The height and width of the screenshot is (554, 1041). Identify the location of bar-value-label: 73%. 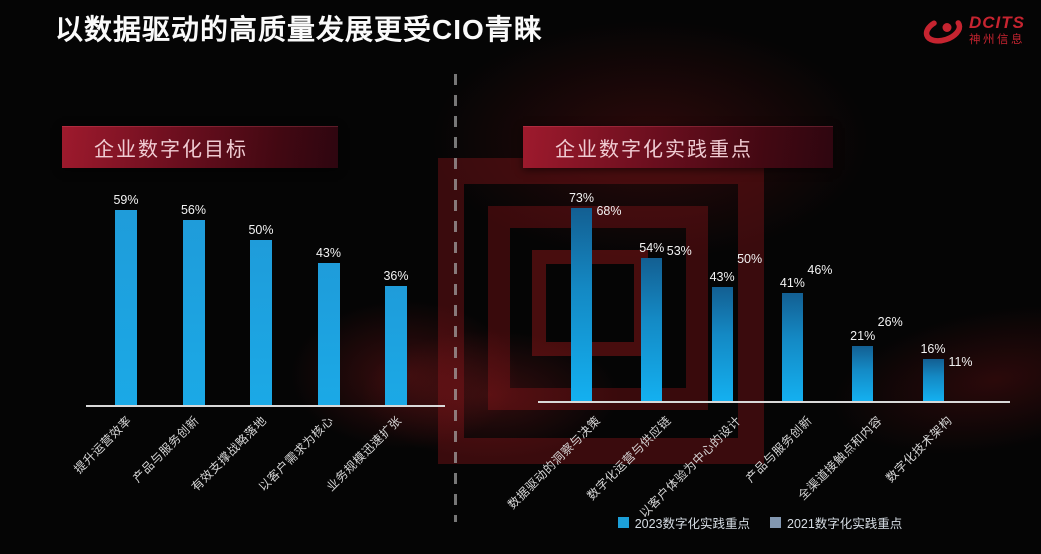
(581, 198).